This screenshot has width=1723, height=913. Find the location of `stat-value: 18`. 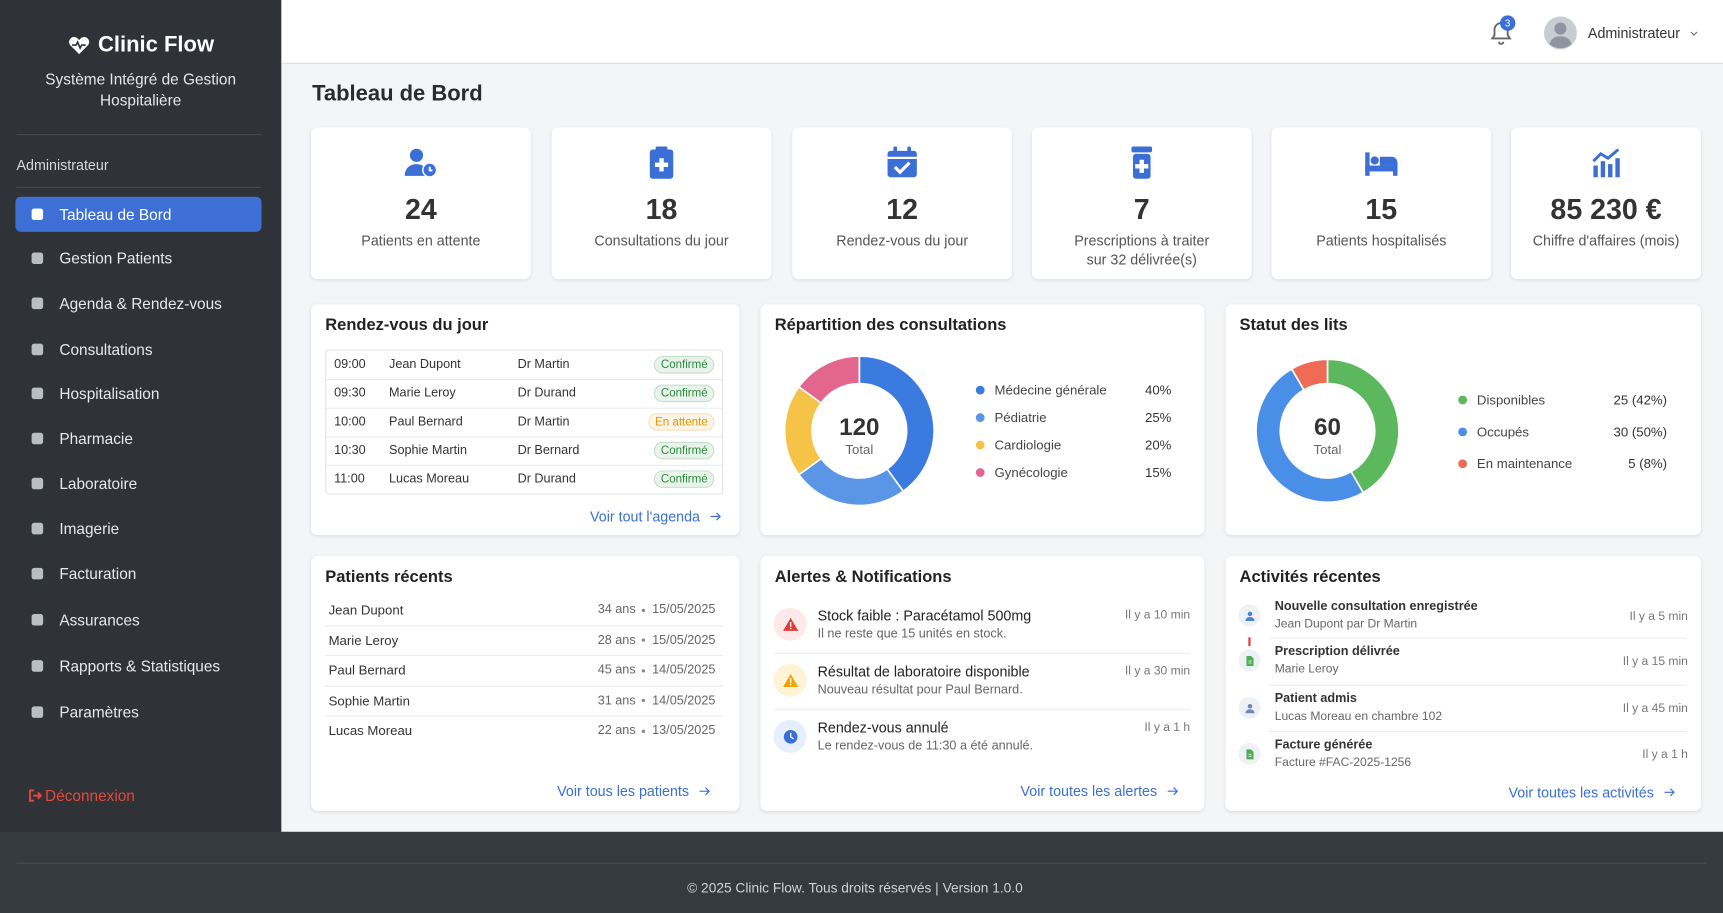

stat-value: 18 is located at coordinates (661, 209).